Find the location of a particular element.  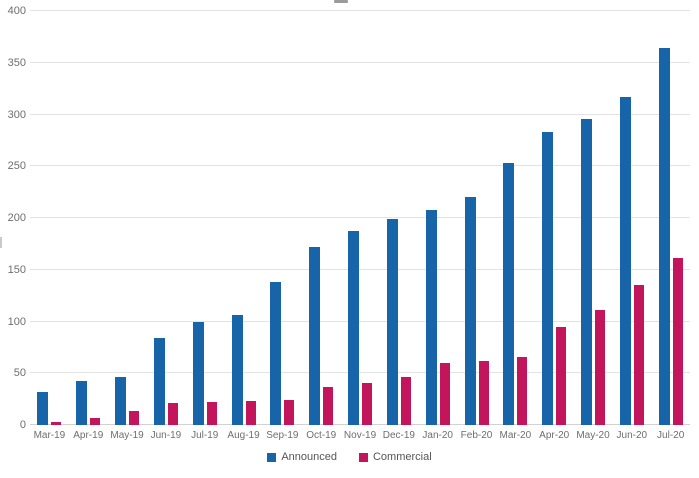

legend-label-announced: Announced is located at coordinates (309, 457).